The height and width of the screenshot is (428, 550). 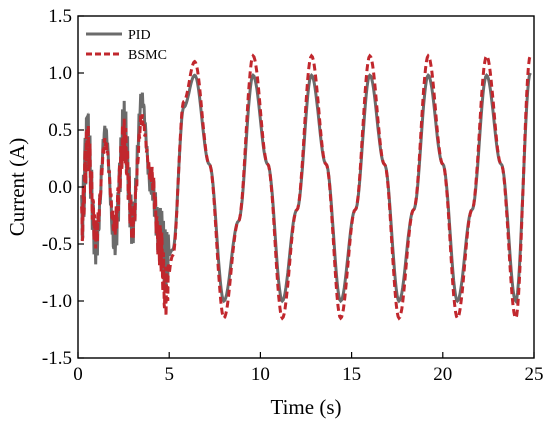 What do you see at coordinates (17, 187) in the screenshot?
I see `y-axis-title: Current (A)` at bounding box center [17, 187].